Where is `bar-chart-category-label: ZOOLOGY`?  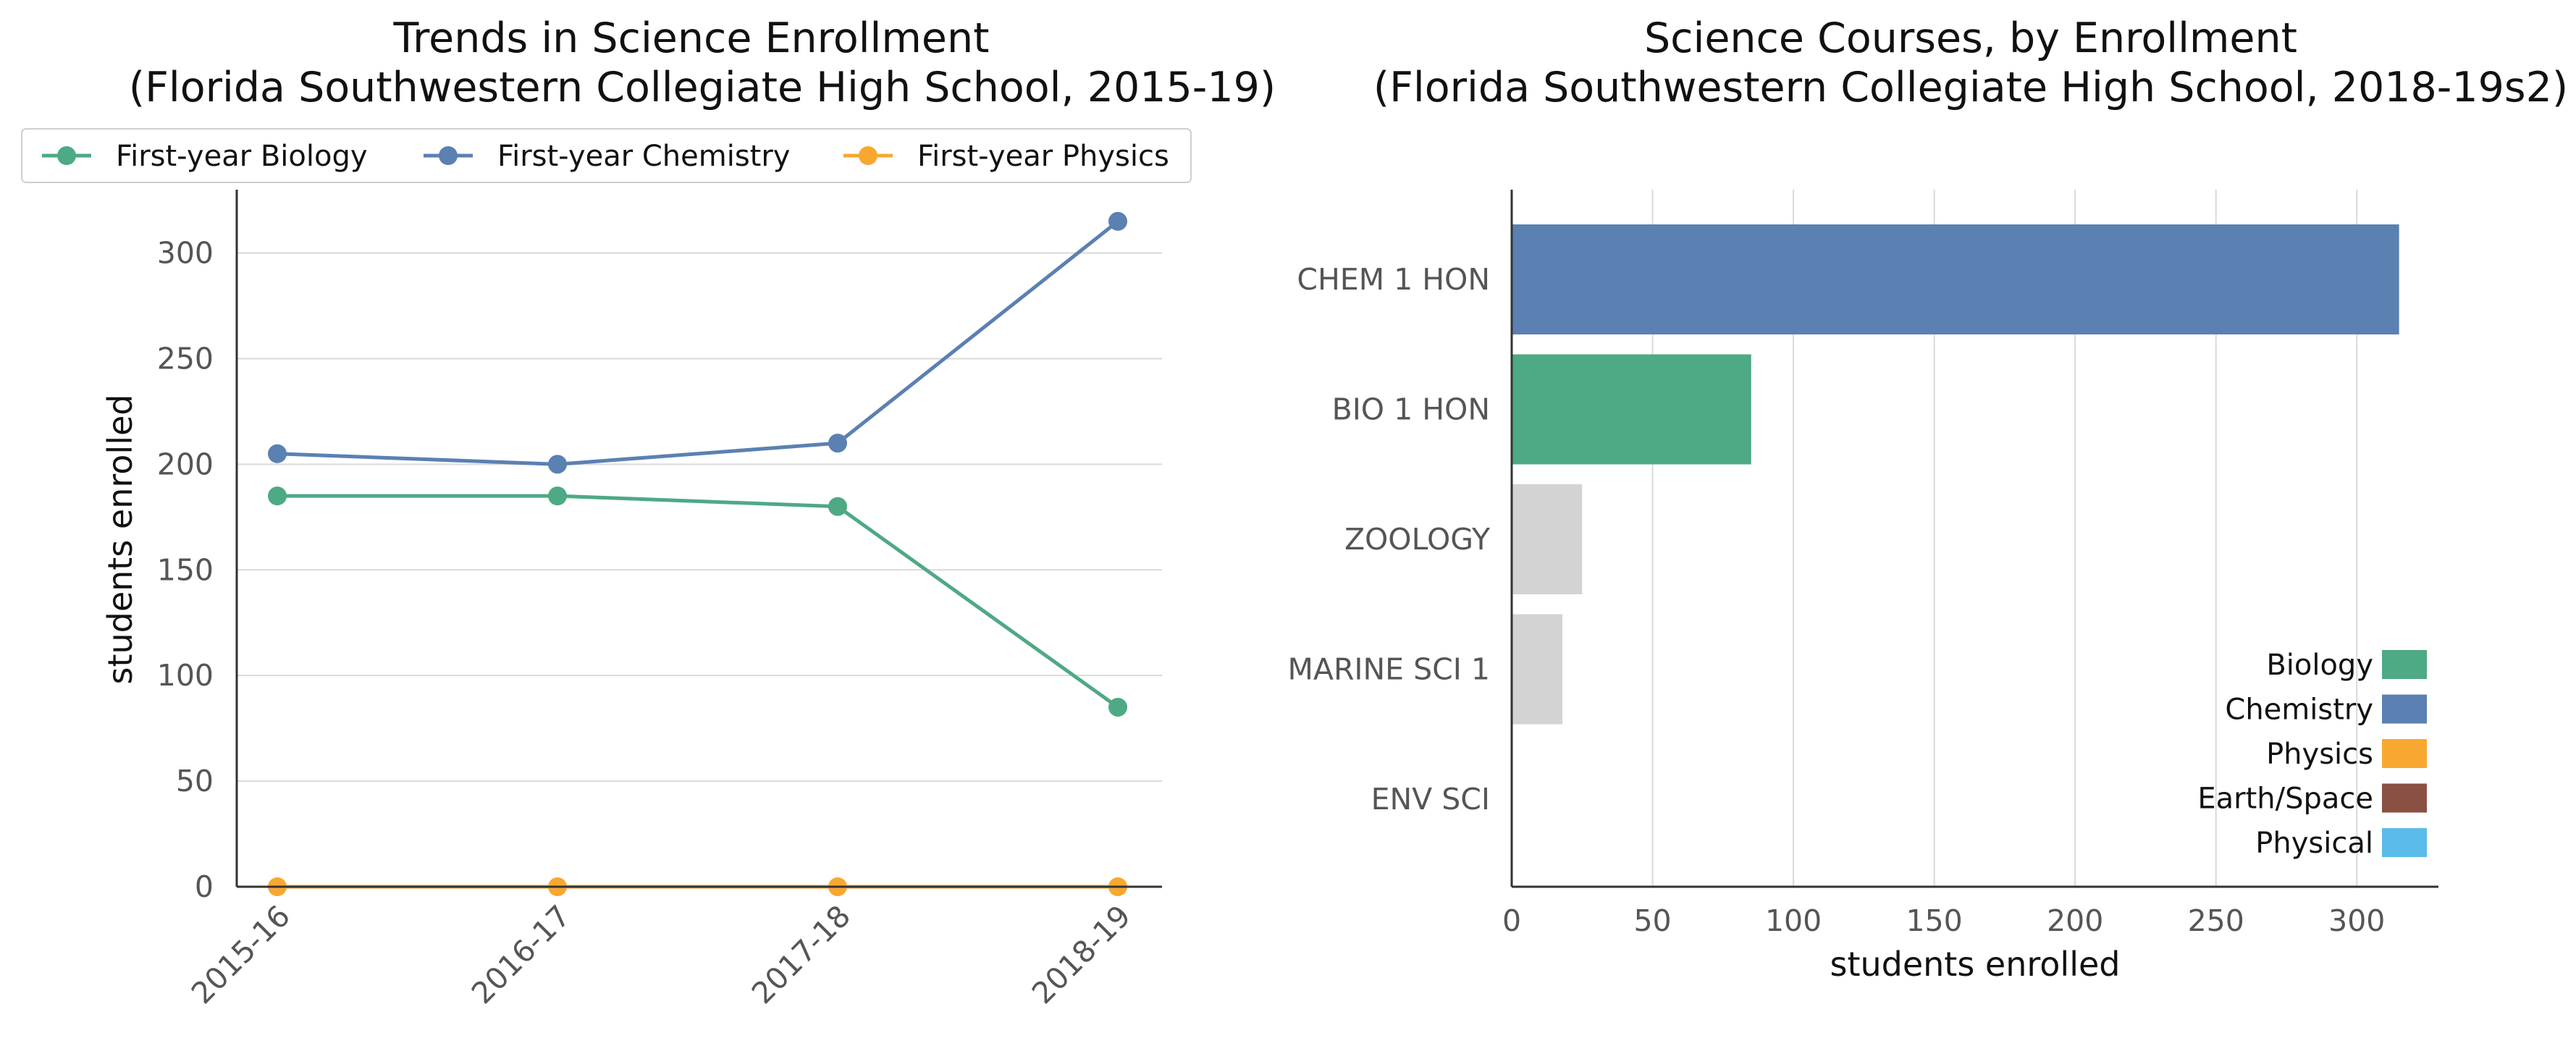
bar-chart-category-label: ZOOLOGY is located at coordinates (1417, 539).